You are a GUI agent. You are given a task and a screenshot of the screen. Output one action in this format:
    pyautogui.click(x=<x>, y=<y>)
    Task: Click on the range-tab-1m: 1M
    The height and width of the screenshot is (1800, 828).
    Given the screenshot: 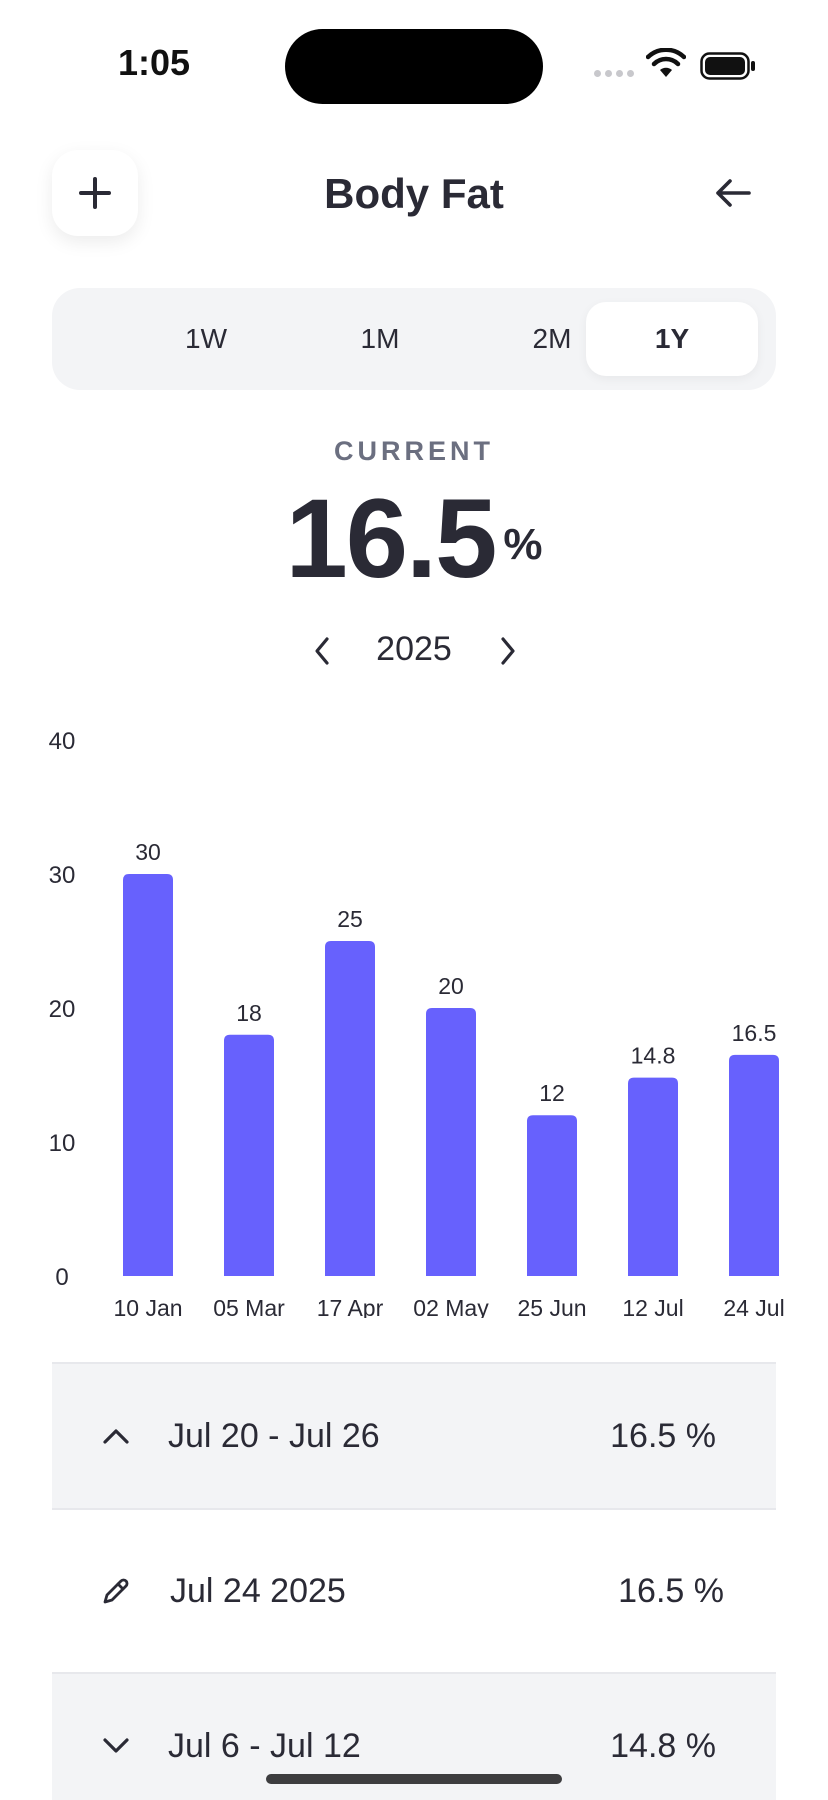 What is the action you would take?
    pyautogui.click(x=380, y=338)
    